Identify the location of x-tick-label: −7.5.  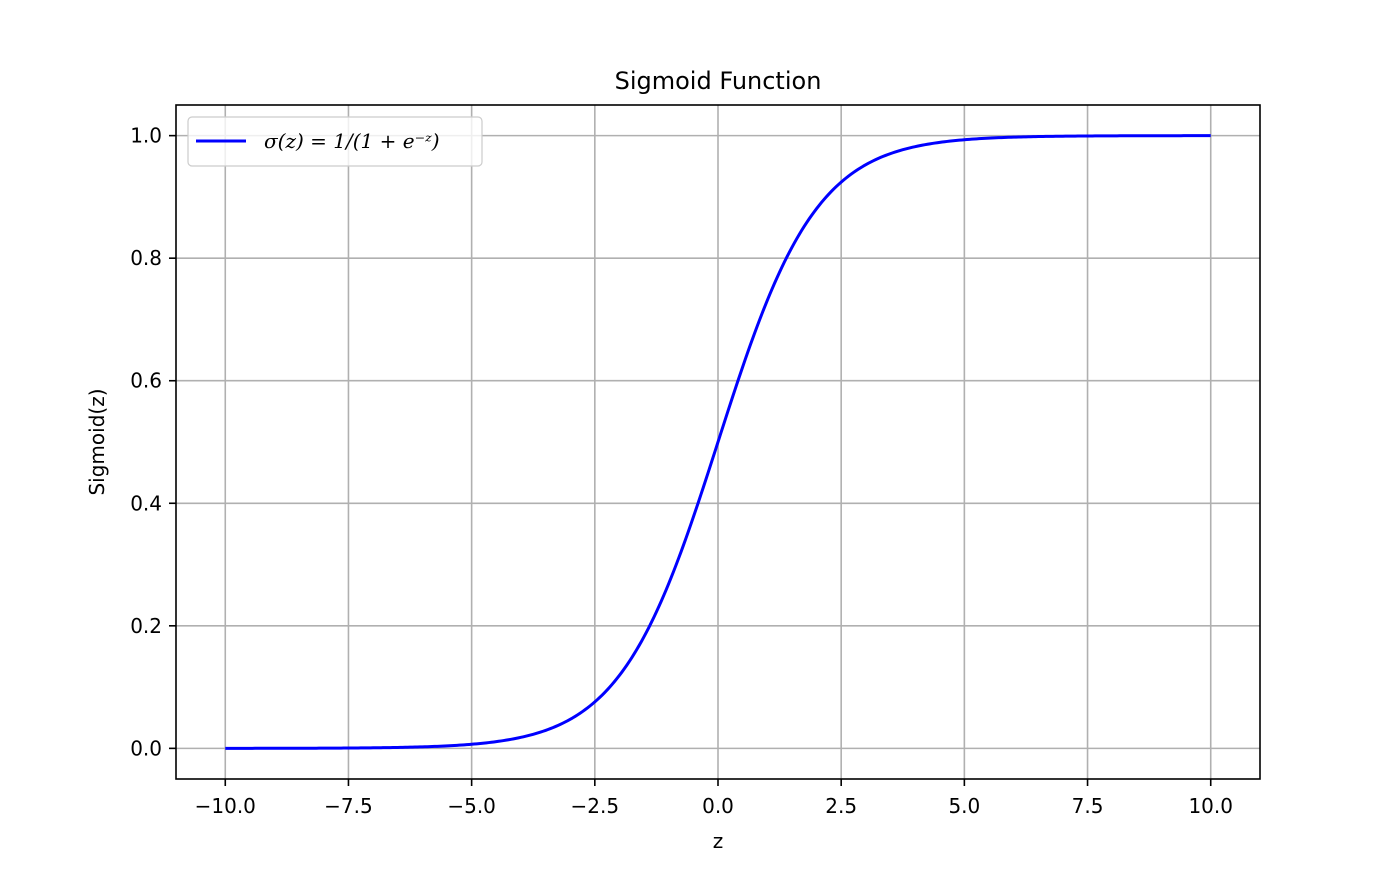
(348, 806).